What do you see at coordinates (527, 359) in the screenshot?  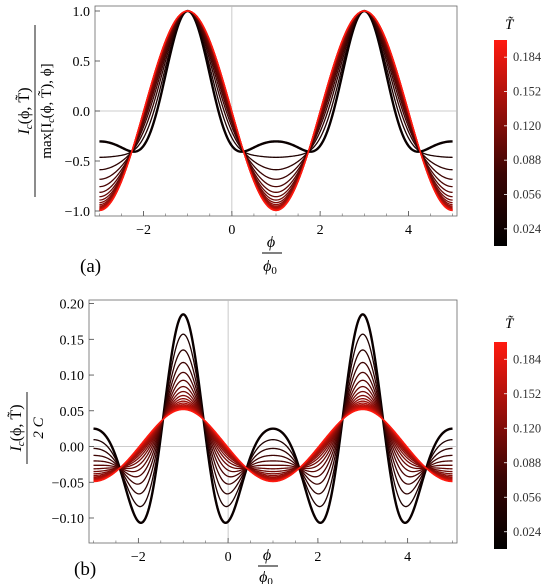 I see `colorbar-tick-label-b-0: 0.184` at bounding box center [527, 359].